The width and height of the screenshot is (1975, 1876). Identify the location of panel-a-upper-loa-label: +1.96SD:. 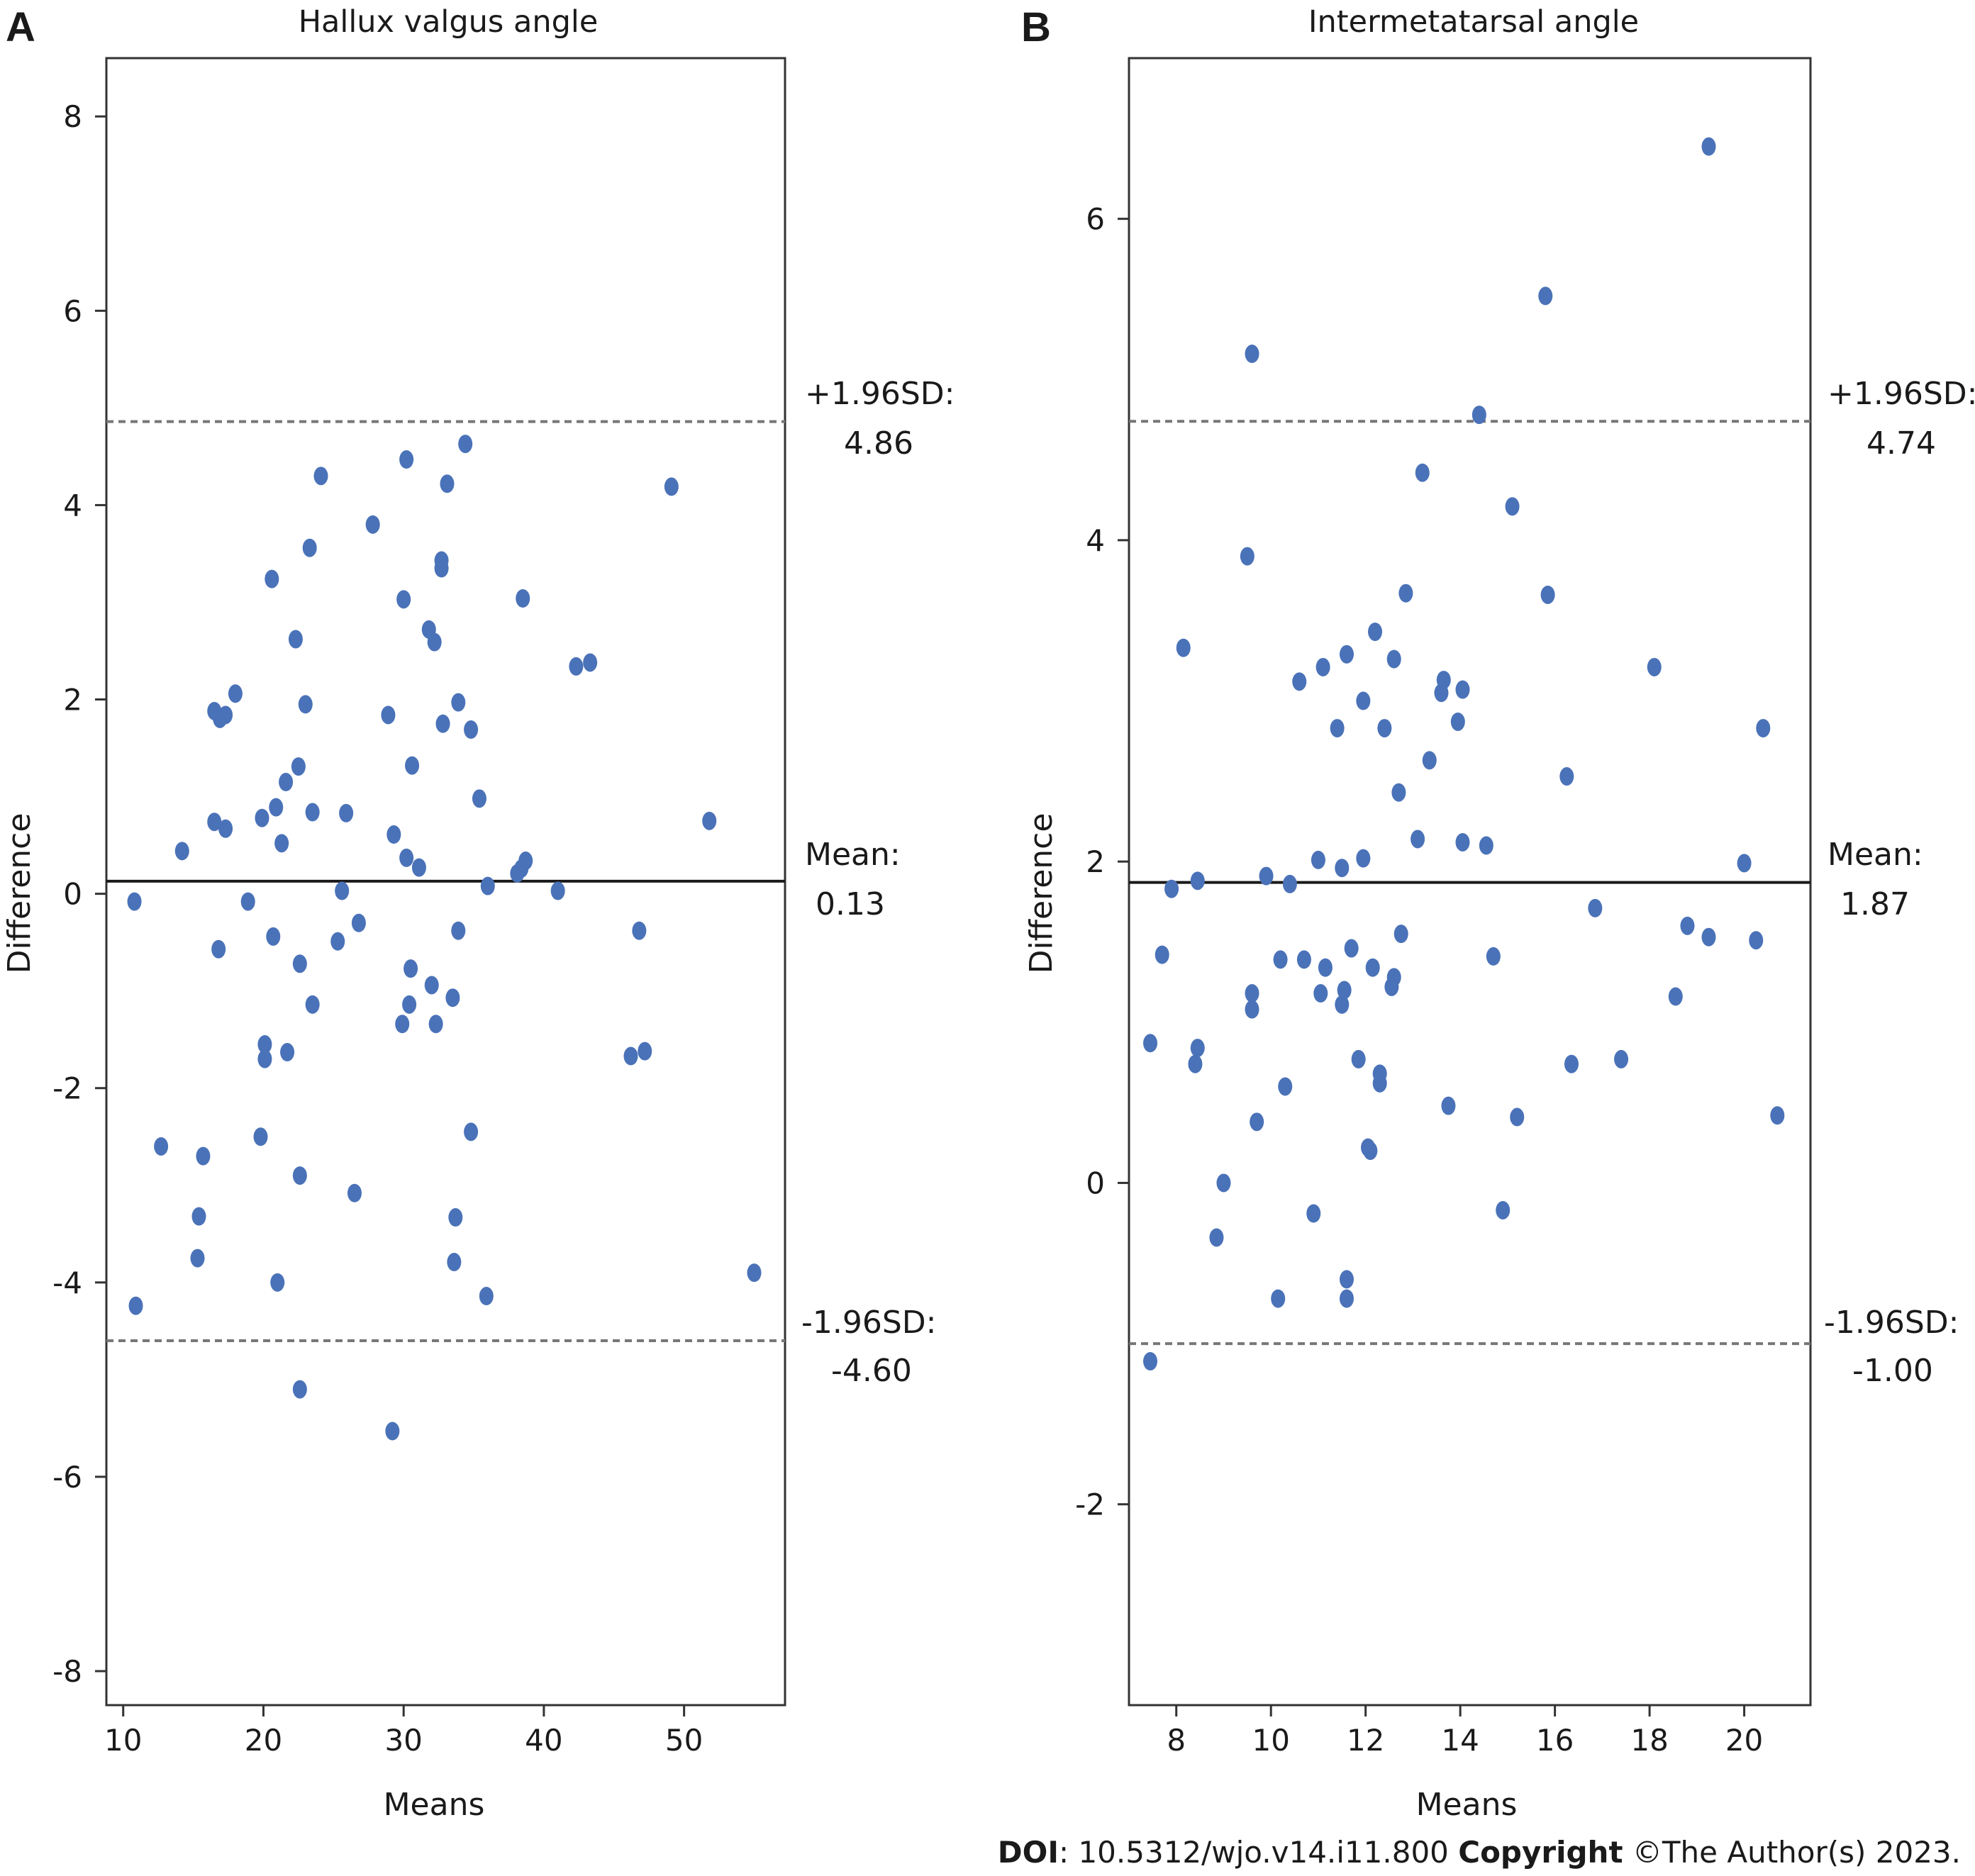
(880, 394).